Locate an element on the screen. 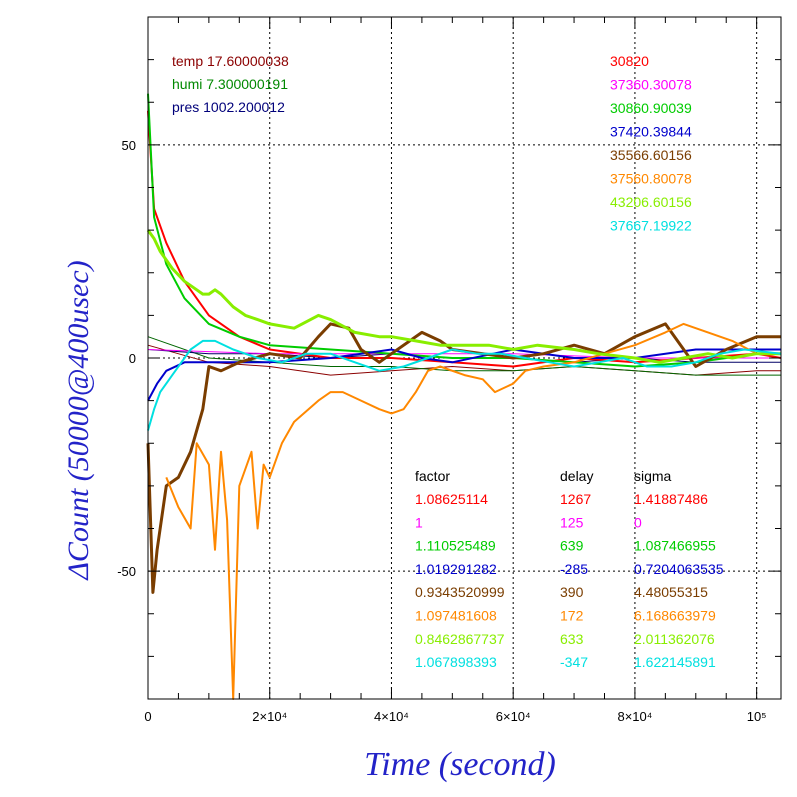 This screenshot has height=797, width=797. table-header: sigma is located at coordinates (653, 476).